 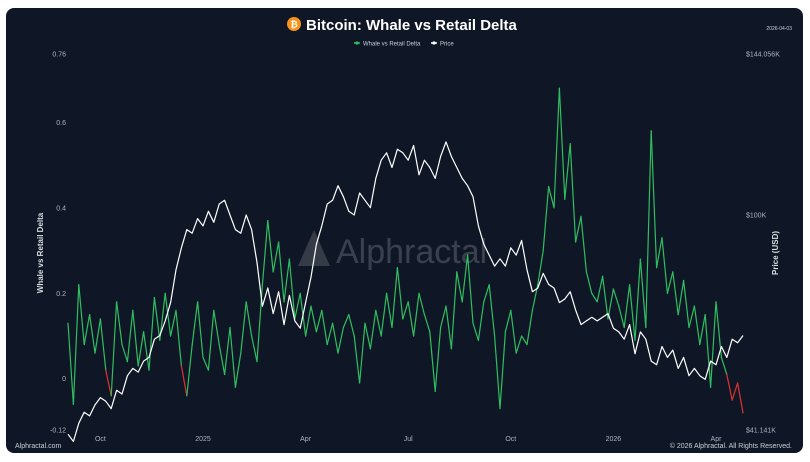 I want to click on y-right-tick-label: $144.056K, so click(x=763, y=55).